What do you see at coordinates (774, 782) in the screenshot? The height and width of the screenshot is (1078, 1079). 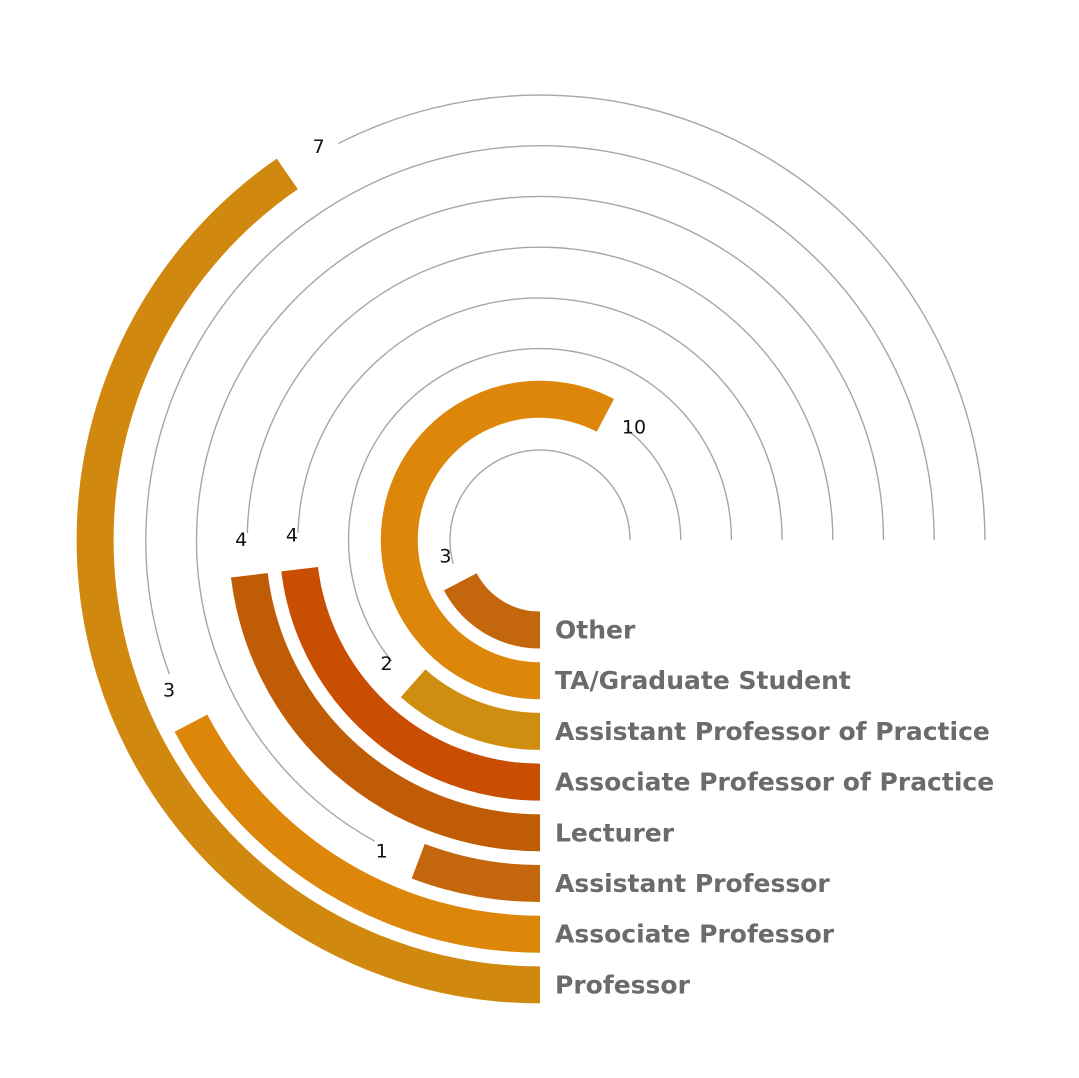 I see `category-label-associate-professor-of-practice: Associate Professor of Practice` at bounding box center [774, 782].